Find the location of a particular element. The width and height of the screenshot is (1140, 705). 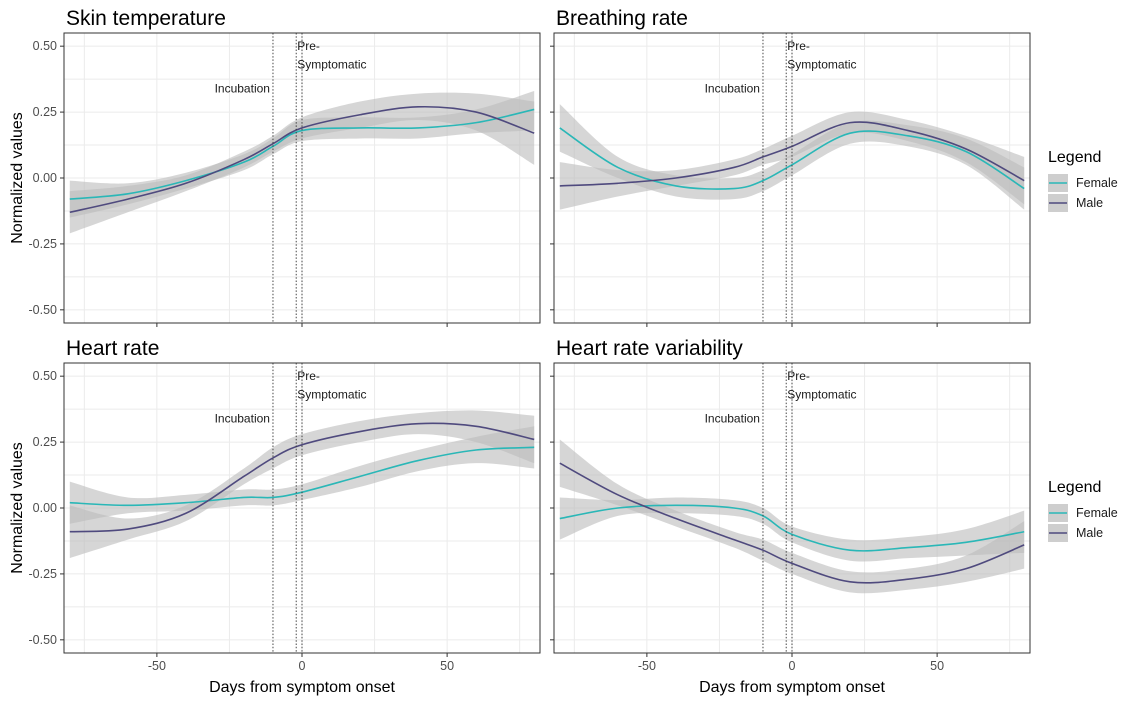

panel-title: Skin temperature is located at coordinates (146, 18).